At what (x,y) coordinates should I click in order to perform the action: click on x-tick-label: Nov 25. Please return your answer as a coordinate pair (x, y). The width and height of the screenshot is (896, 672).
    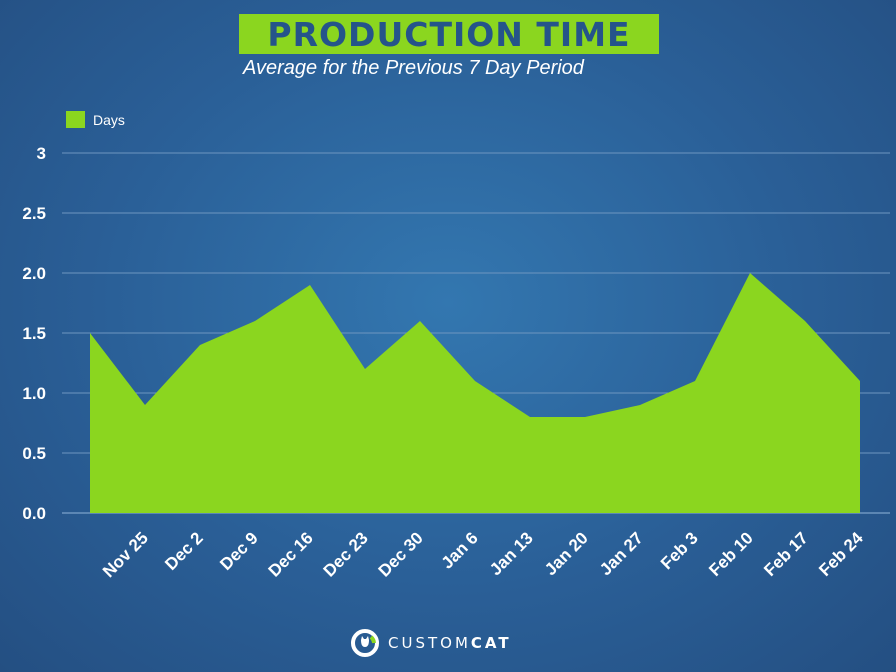
    Looking at the image, I should click on (125, 554).